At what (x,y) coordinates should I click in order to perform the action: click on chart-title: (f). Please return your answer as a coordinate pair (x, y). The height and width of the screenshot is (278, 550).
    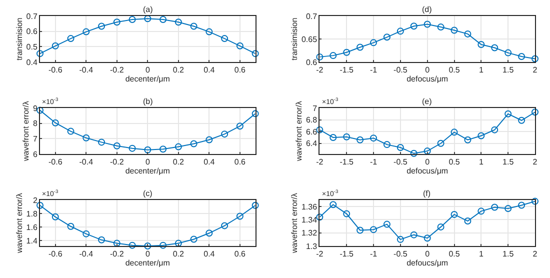
    Looking at the image, I should click on (427, 193).